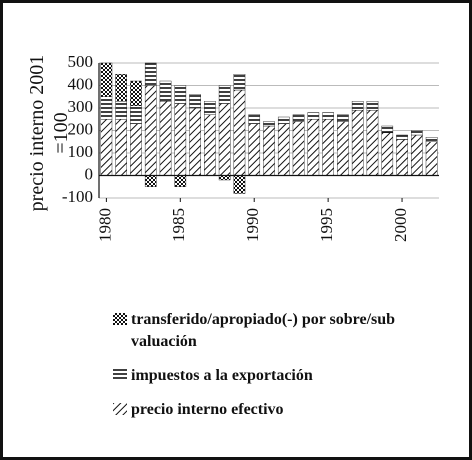 Image resolution: width=472 pixels, height=460 pixels. Describe the element at coordinates (49, 133) in the screenshot. I see `y-axis-label: precio interno 2001 =100` at that location.